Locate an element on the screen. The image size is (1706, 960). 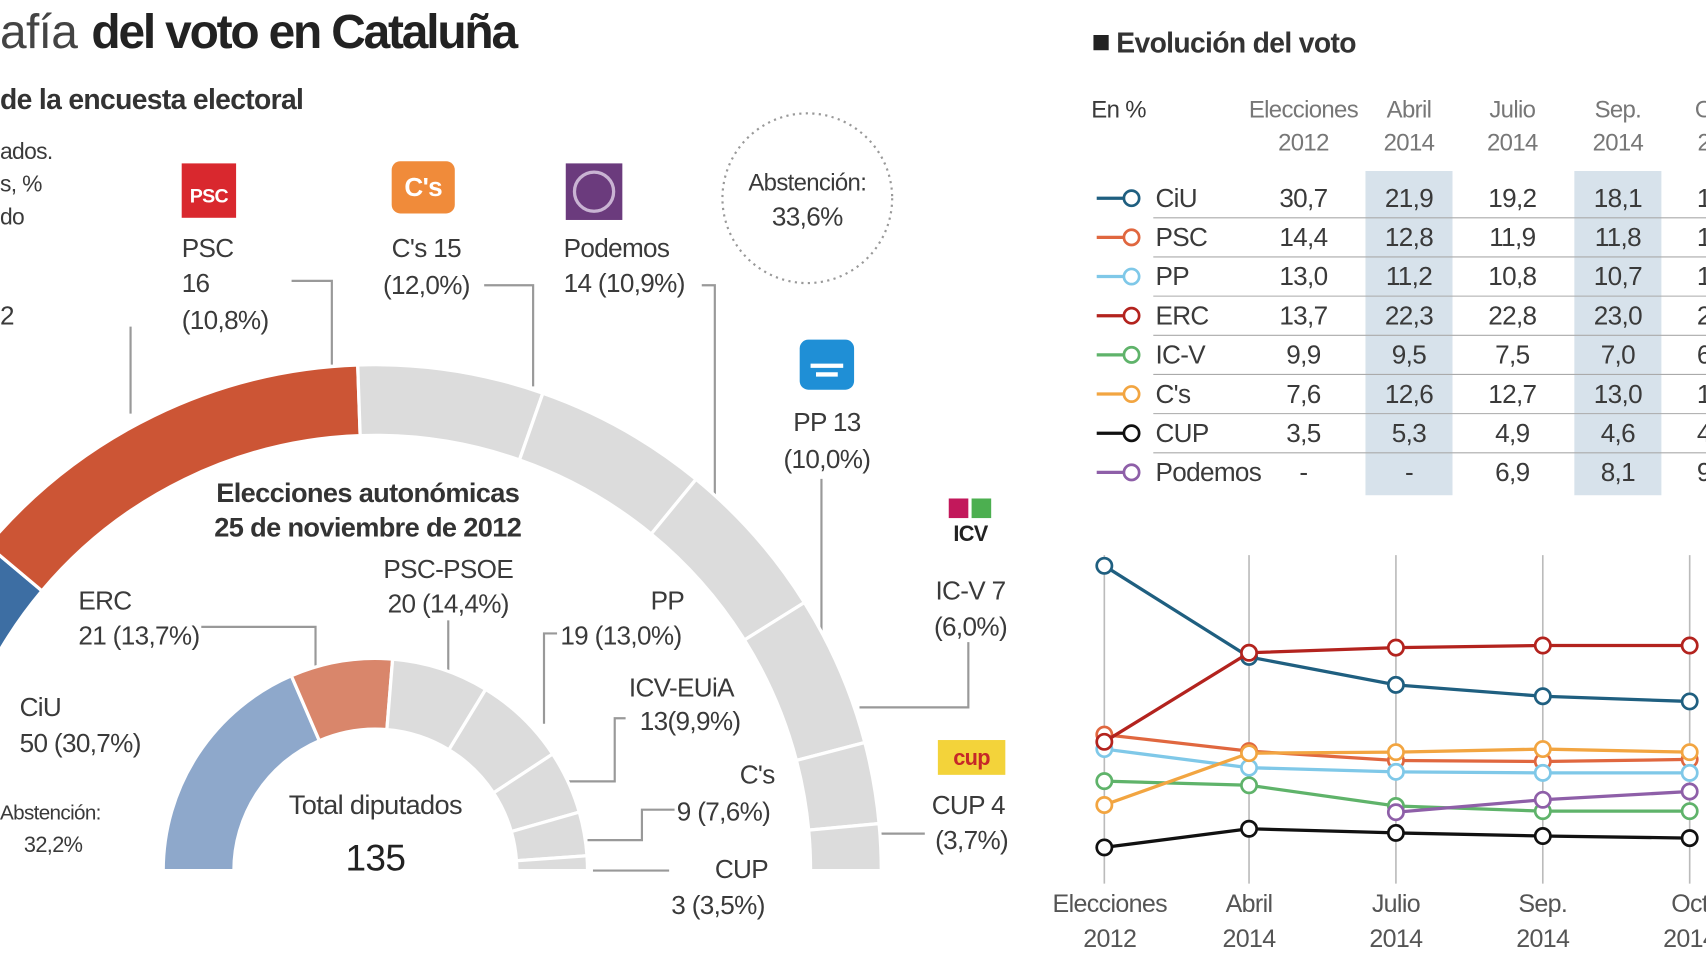
table-cell: 4,9 is located at coordinates (1512, 433).